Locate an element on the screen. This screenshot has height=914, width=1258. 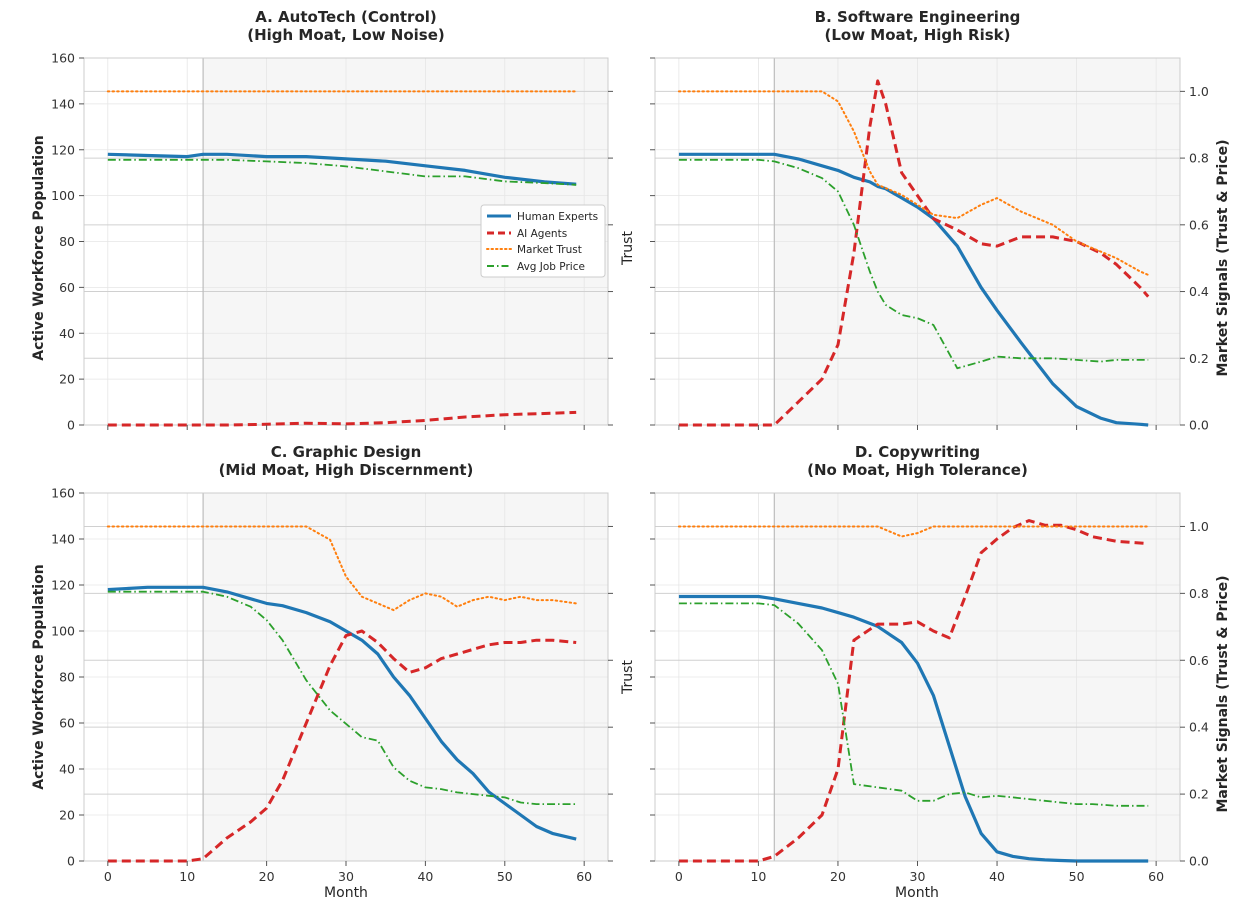
panel-d-subtitle: (No Moat, High Tolerance) is located at coordinates (917, 470).